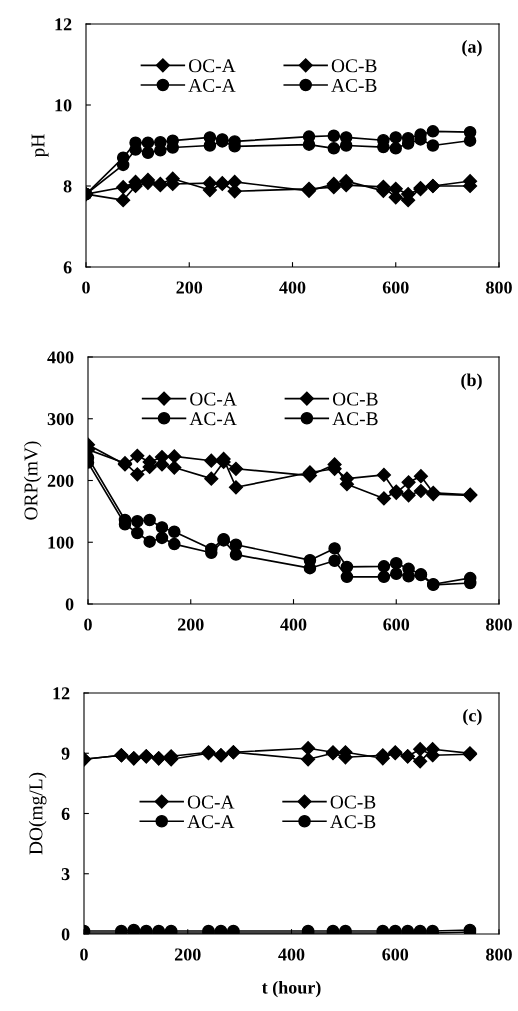  I want to click on y-tick-label: 9, so click(65, 753).